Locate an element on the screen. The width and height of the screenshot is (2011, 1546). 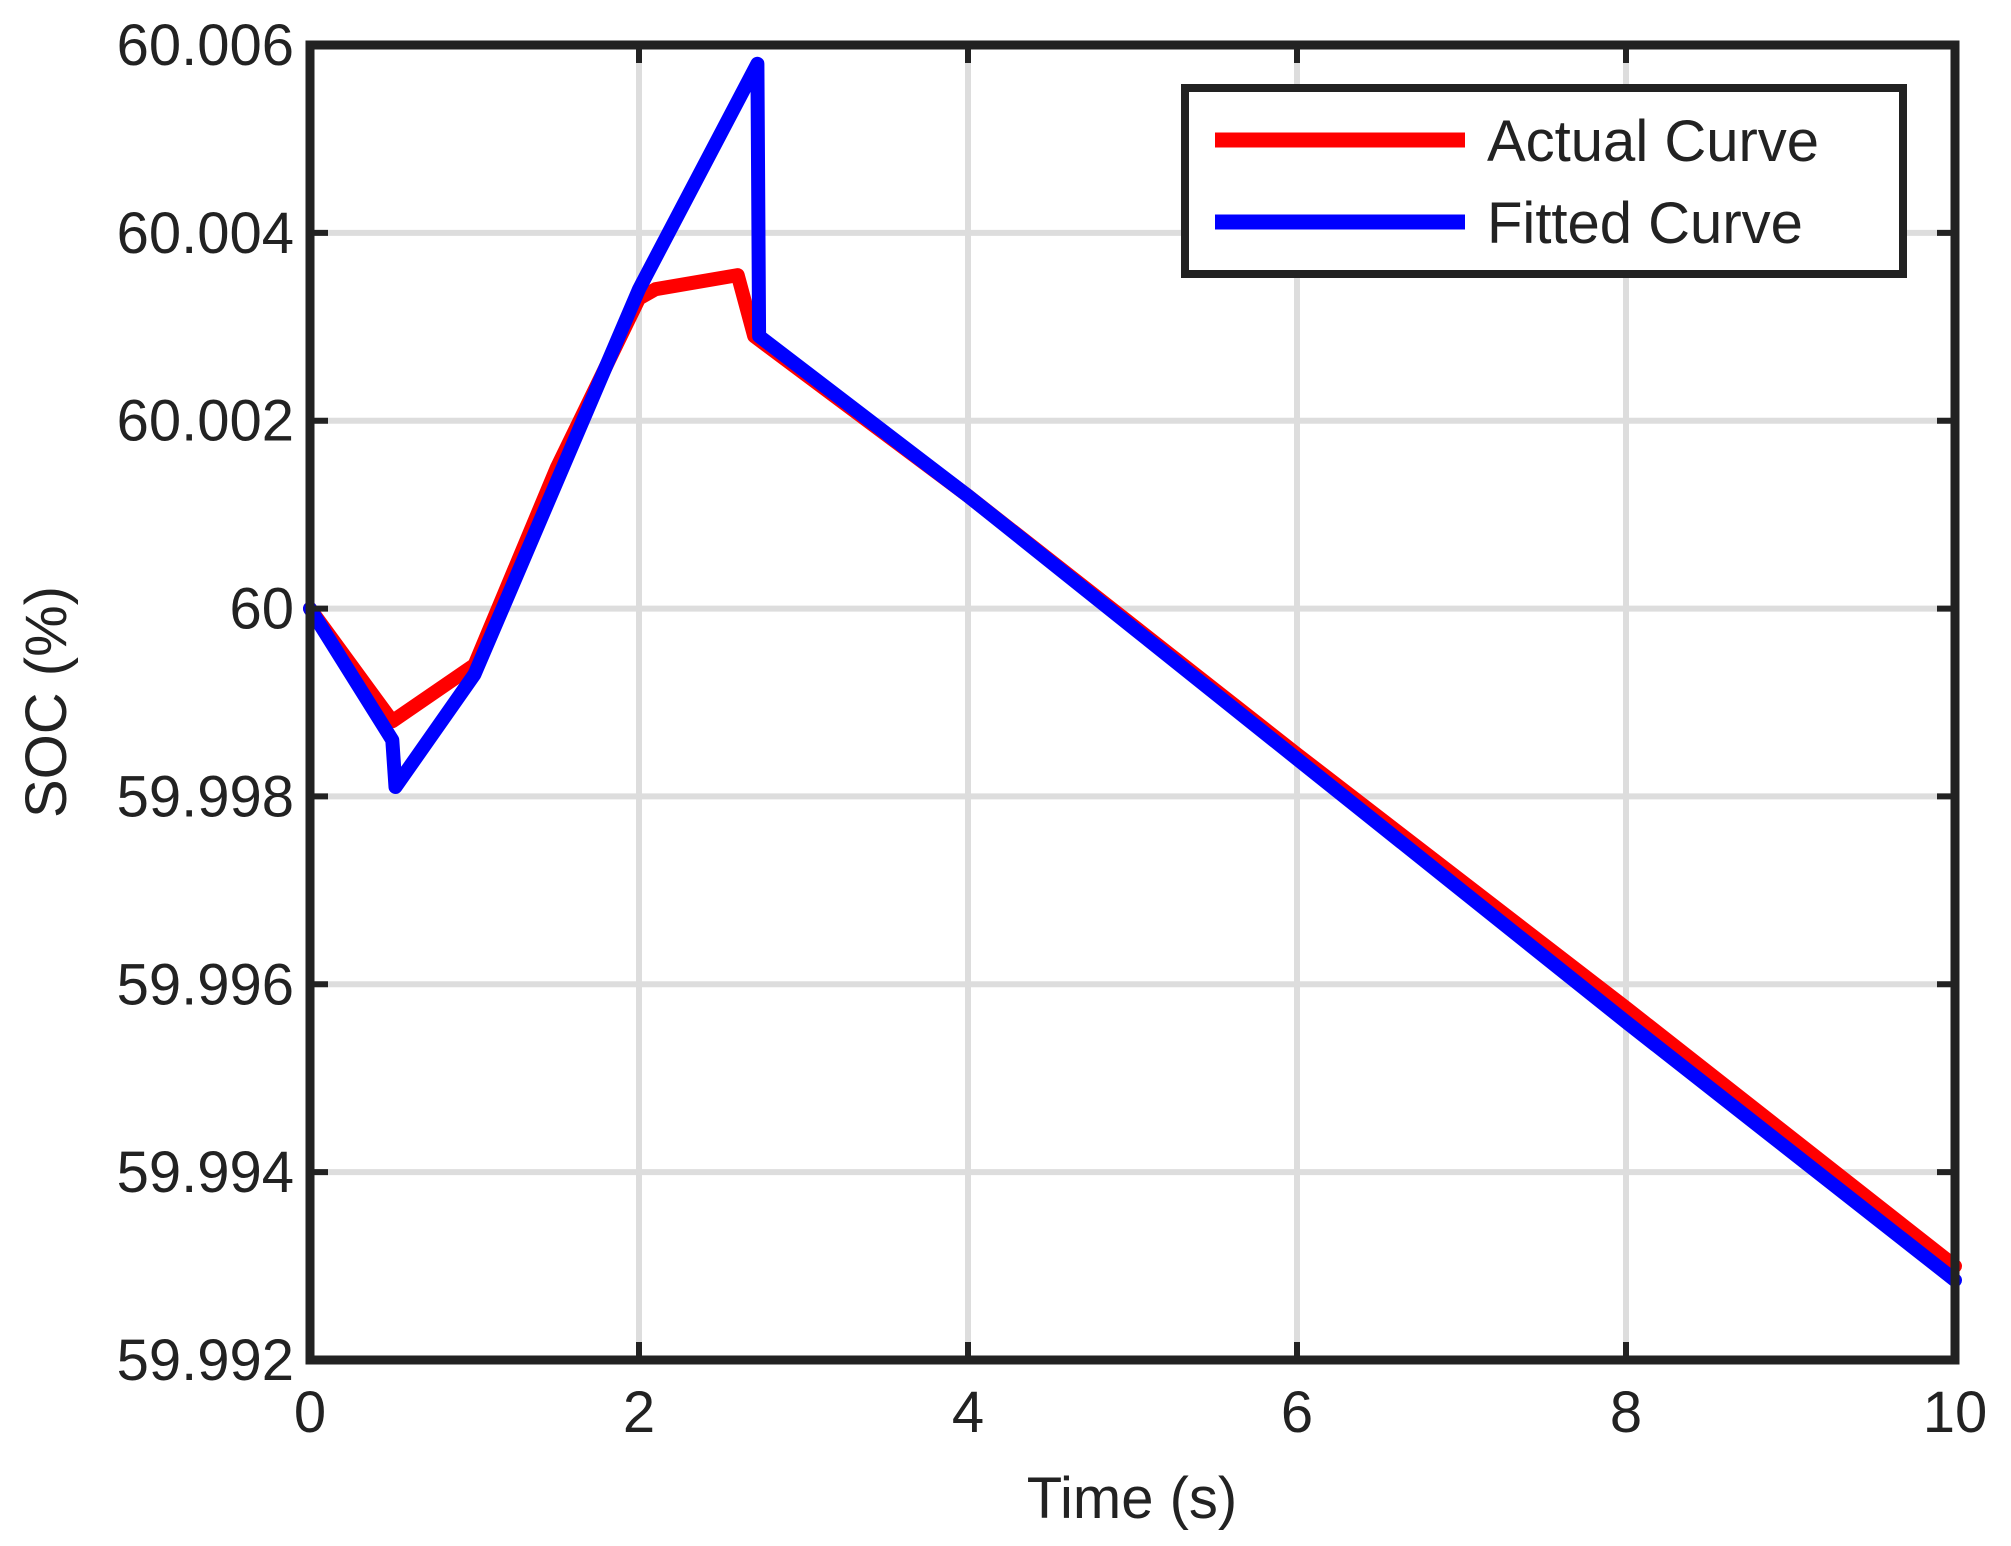
x-tick-label-0: 0 is located at coordinates (310, 1412).